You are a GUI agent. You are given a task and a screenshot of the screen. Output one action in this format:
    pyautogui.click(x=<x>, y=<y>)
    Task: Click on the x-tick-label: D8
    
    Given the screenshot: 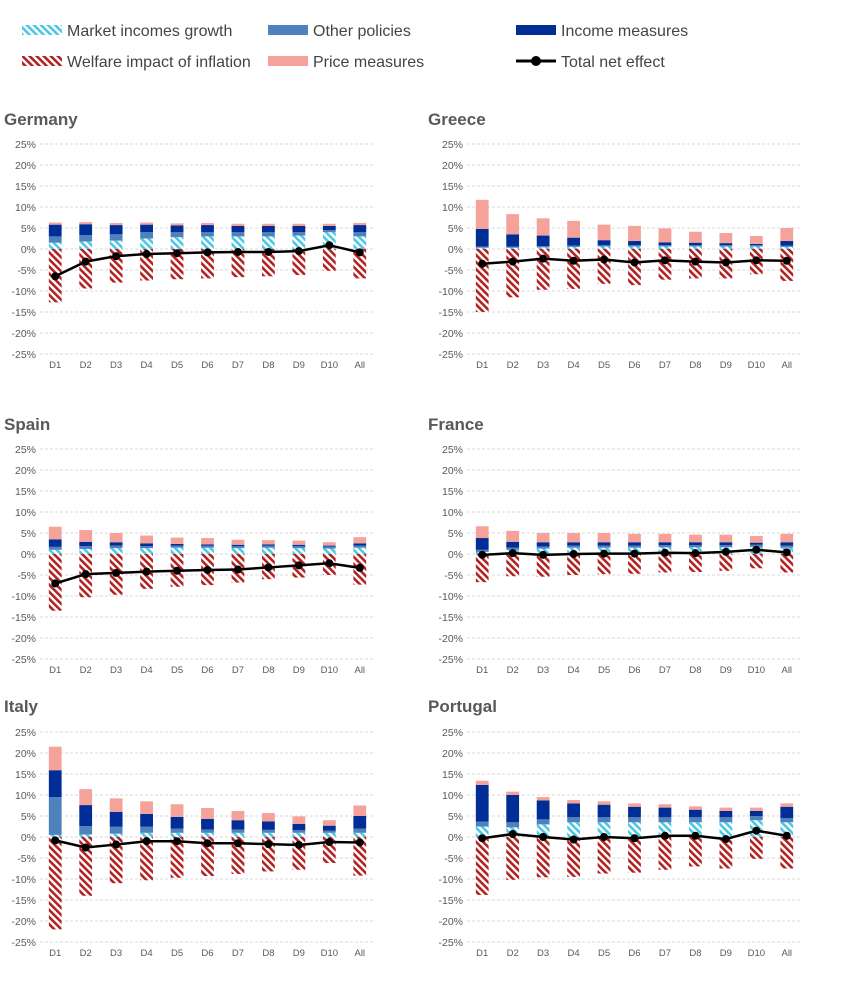 What is the action you would take?
    pyautogui.click(x=268, y=365)
    